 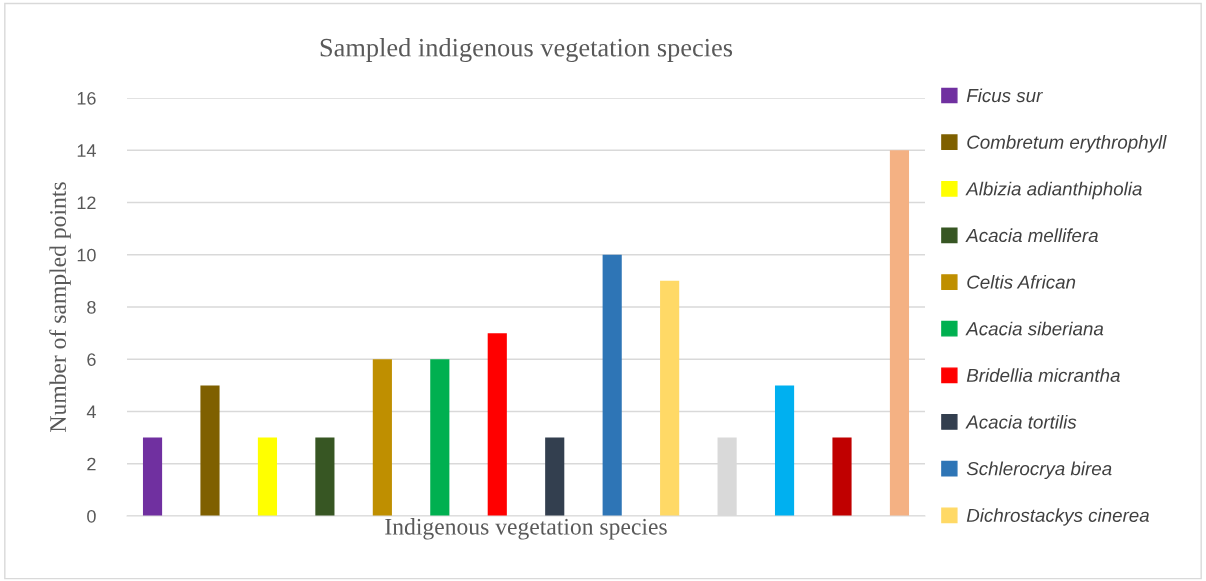 What do you see at coordinates (60, 307) in the screenshot?
I see `y-axis-title: Number of sampled points` at bounding box center [60, 307].